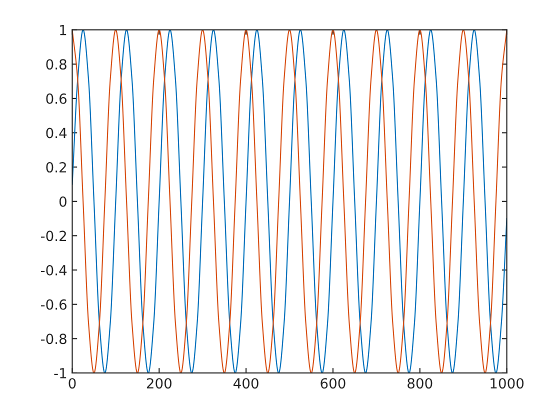 The image size is (560, 420). Describe the element at coordinates (245, 383) in the screenshot. I see `x-tick-label: 400` at that location.